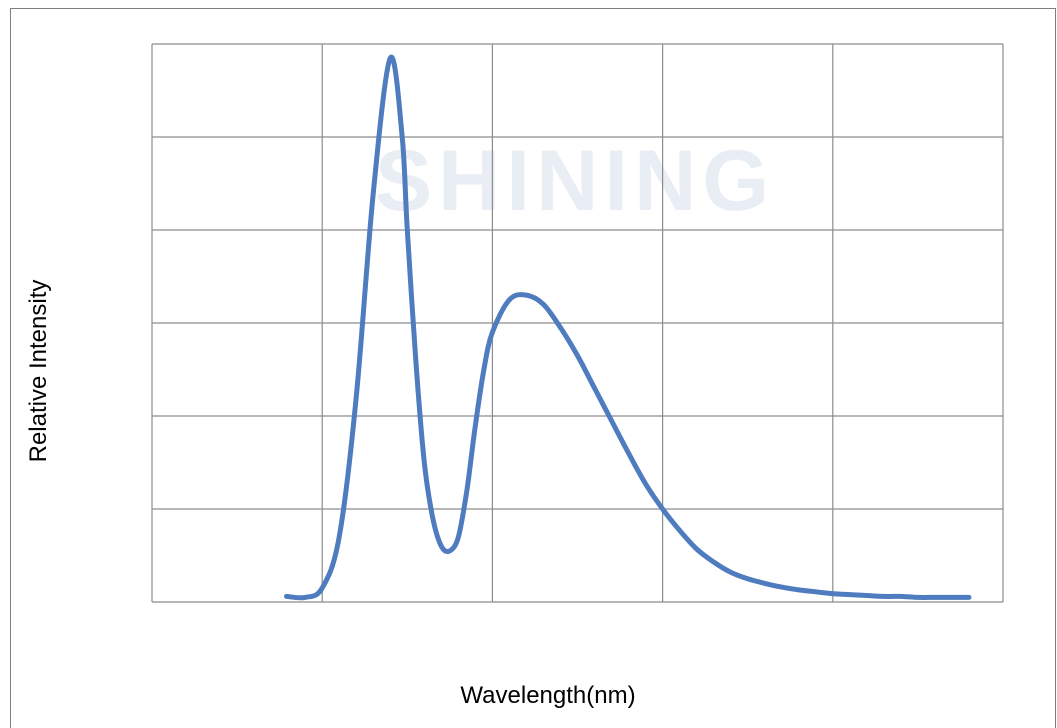  Describe the element at coordinates (547, 695) in the screenshot. I see `x-axis-label: Wavelength(nm)` at that location.